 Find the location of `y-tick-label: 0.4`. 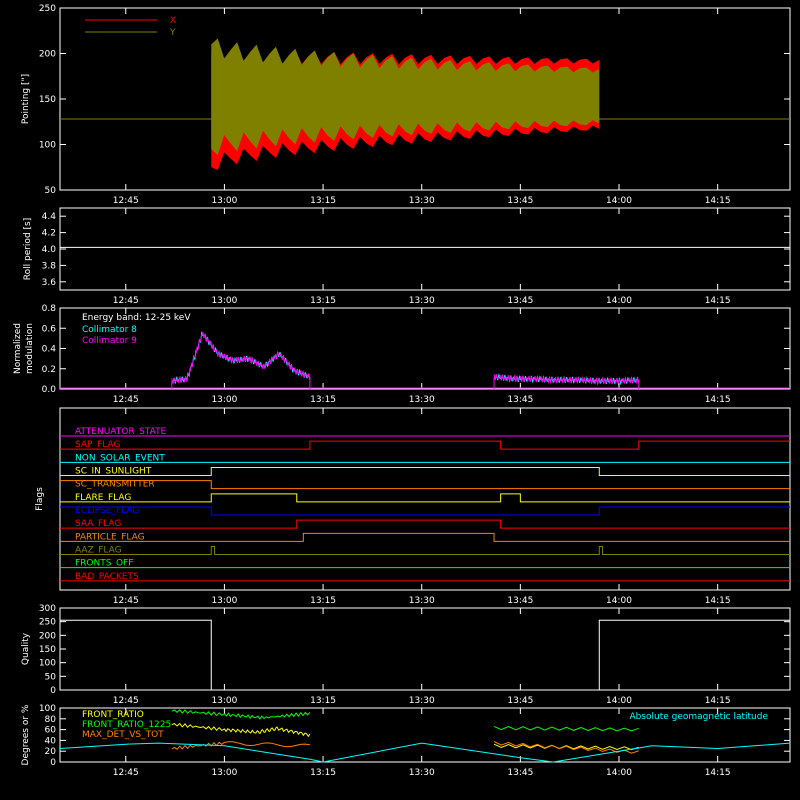

y-tick-label: 0.4 is located at coordinates (49, 350).